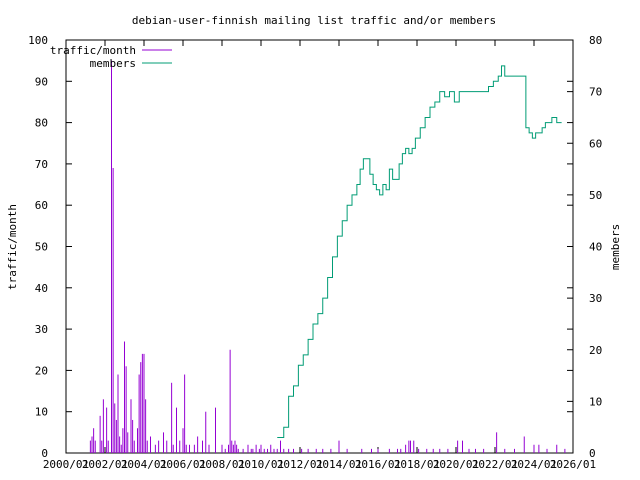  Describe the element at coordinates (41, 164) in the screenshot. I see `y-tick-label: 70` at that location.